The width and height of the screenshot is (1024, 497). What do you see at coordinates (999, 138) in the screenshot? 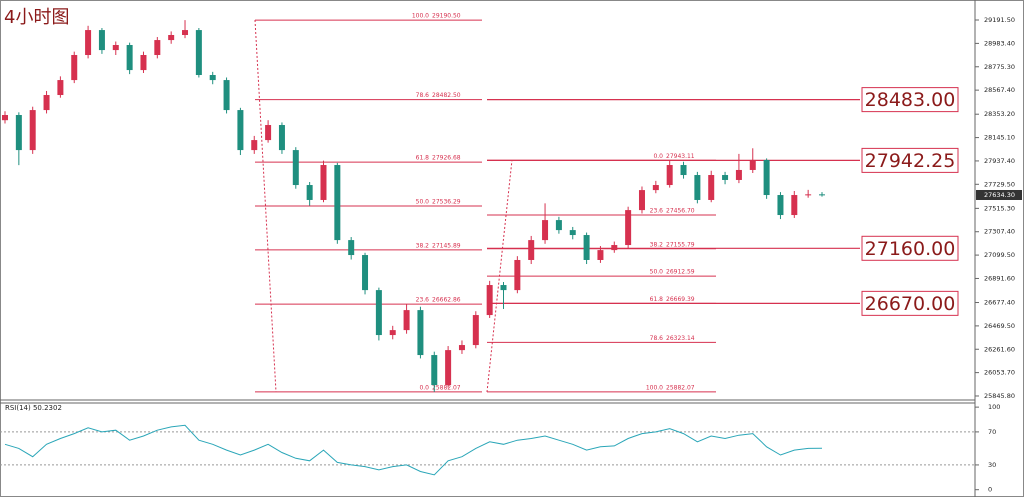
I see `y-tick-label: 28145.10` at bounding box center [999, 138].